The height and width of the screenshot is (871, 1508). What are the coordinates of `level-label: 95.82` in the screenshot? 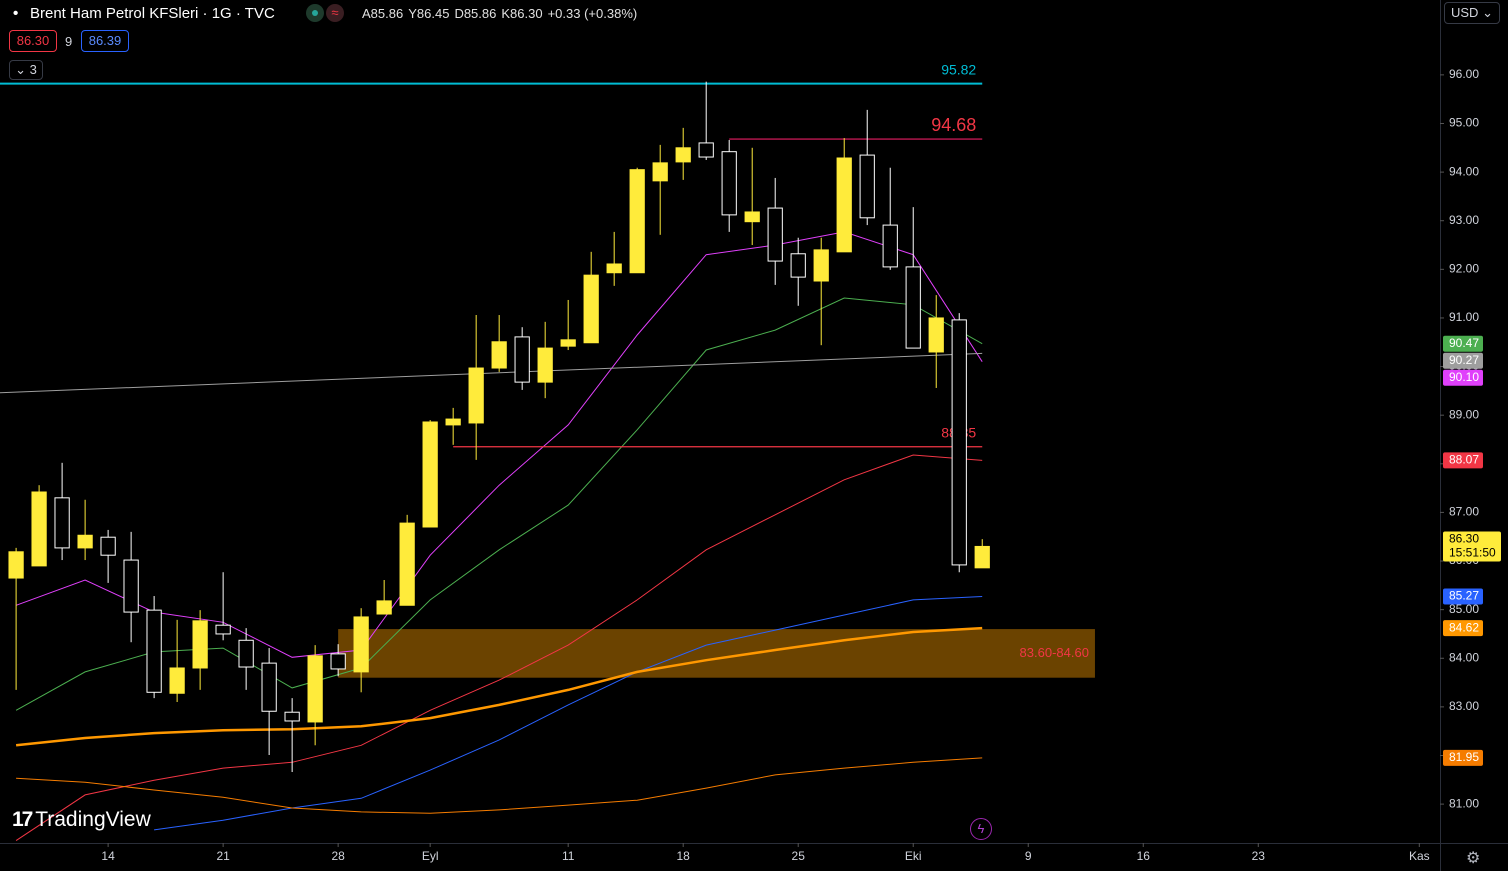 It's located at (958, 69).